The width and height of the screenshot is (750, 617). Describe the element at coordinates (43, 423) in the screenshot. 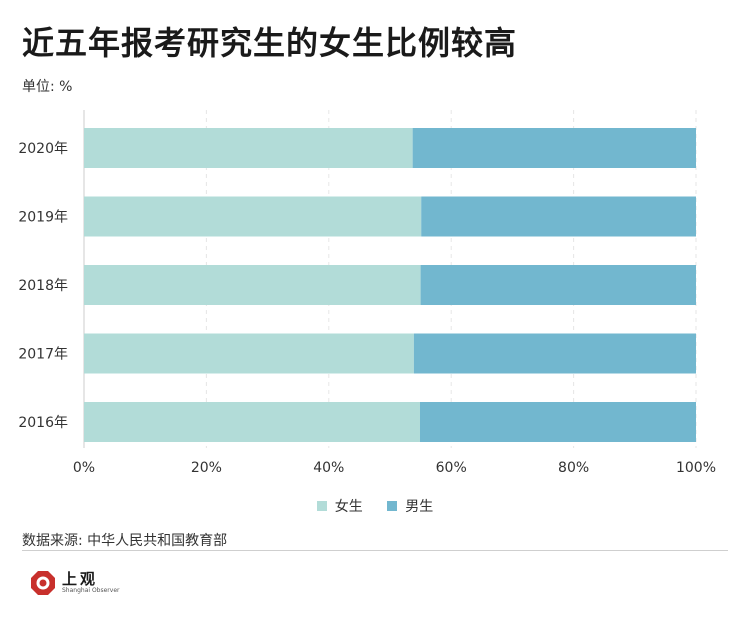

I see `y-tick-label: 2016年` at that location.